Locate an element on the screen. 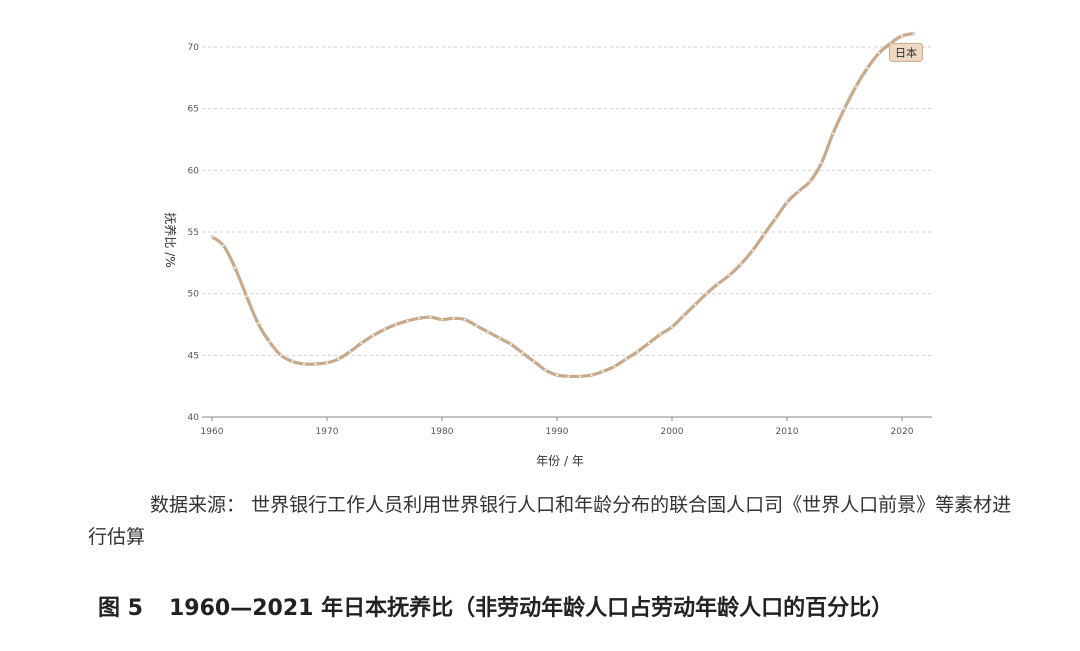 This screenshot has width=1080, height=651. data-point-2005 is located at coordinates (729, 275).